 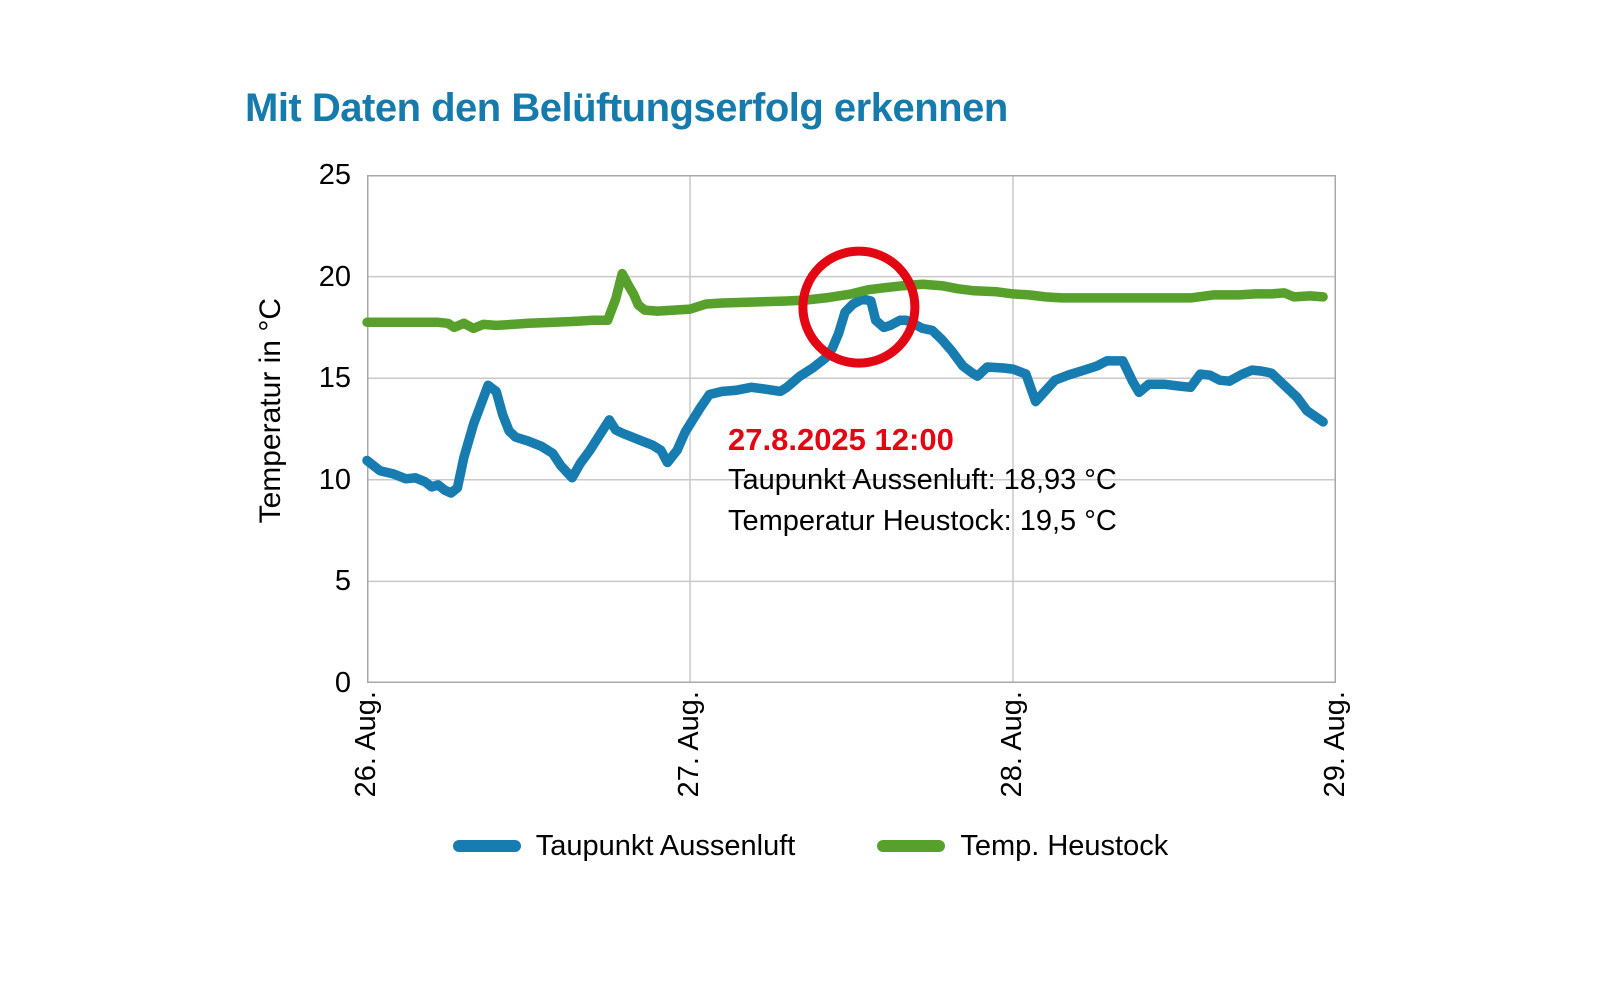 I want to click on x-tick-label: 29. Aug., so click(x=1335, y=744).